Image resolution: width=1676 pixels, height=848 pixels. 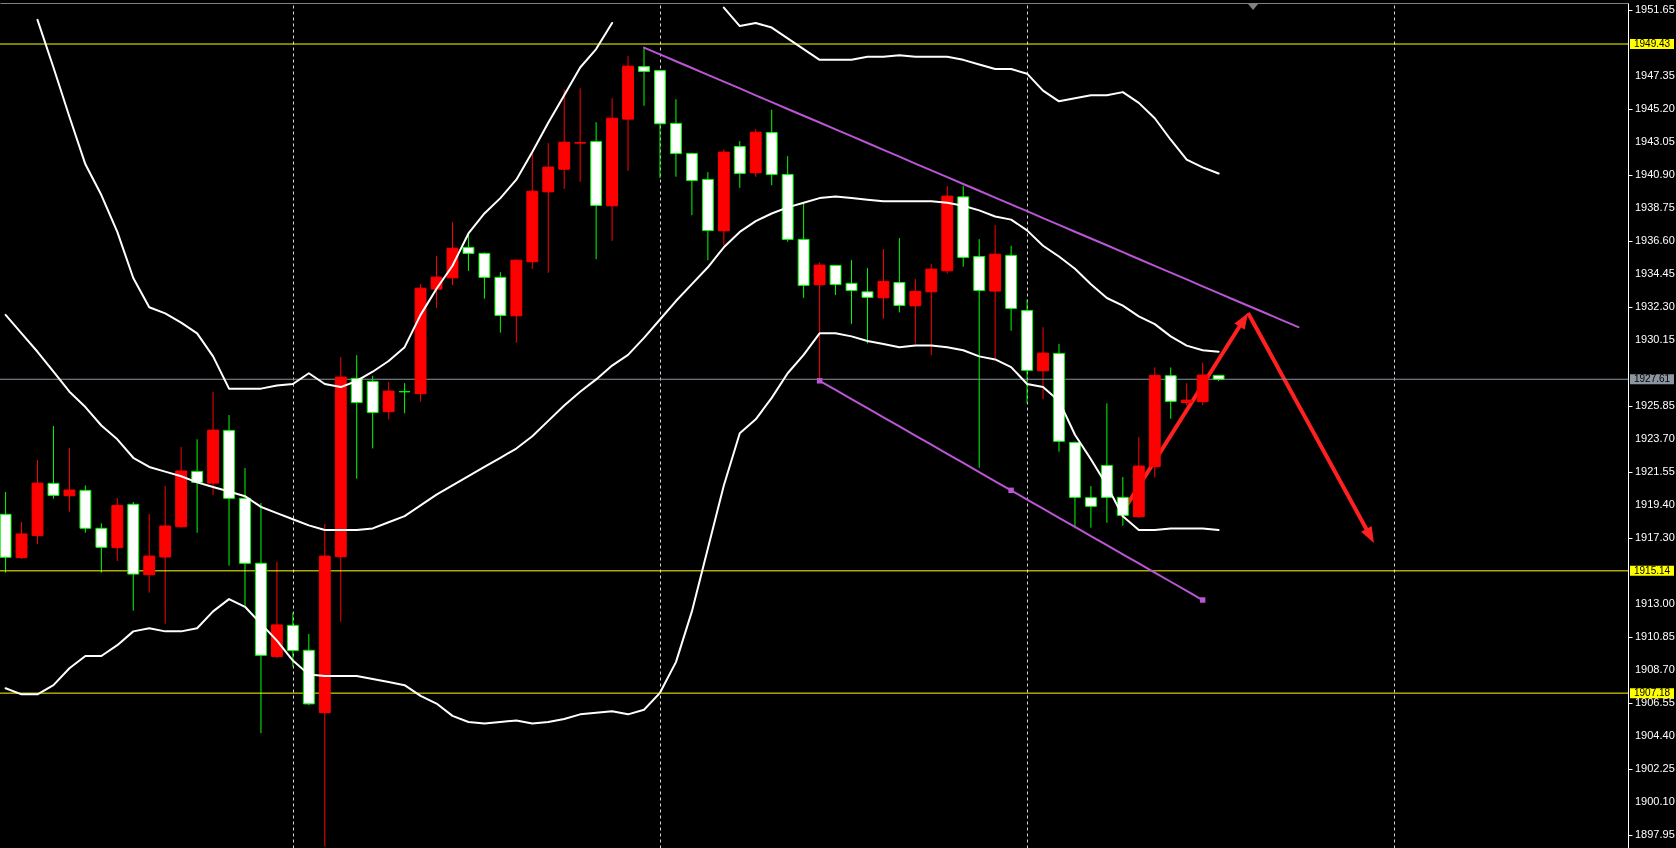 What do you see at coordinates (1655, 767) in the screenshot?
I see `y-tick-label: 1902.25` at bounding box center [1655, 767].